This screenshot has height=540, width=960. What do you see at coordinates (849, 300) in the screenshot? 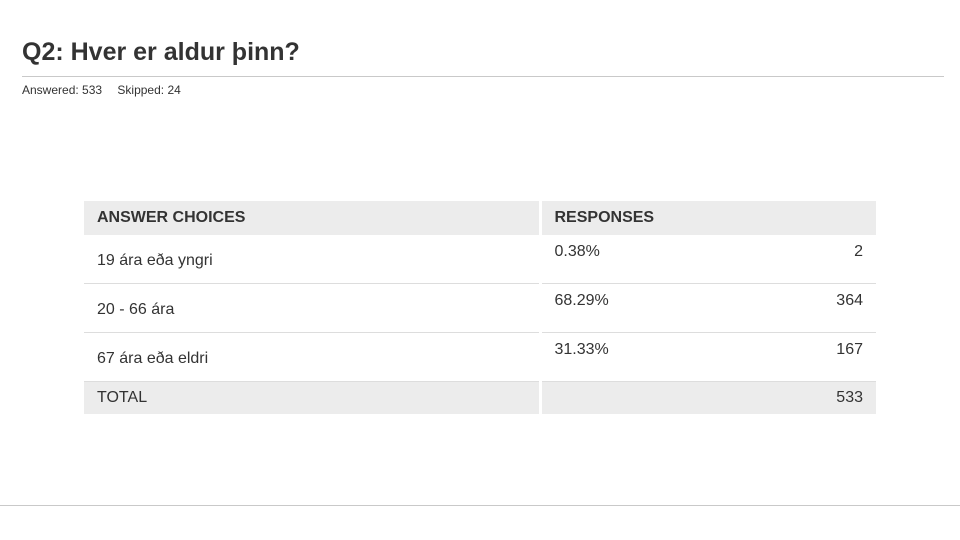
I see `response-count: 364` at bounding box center [849, 300].